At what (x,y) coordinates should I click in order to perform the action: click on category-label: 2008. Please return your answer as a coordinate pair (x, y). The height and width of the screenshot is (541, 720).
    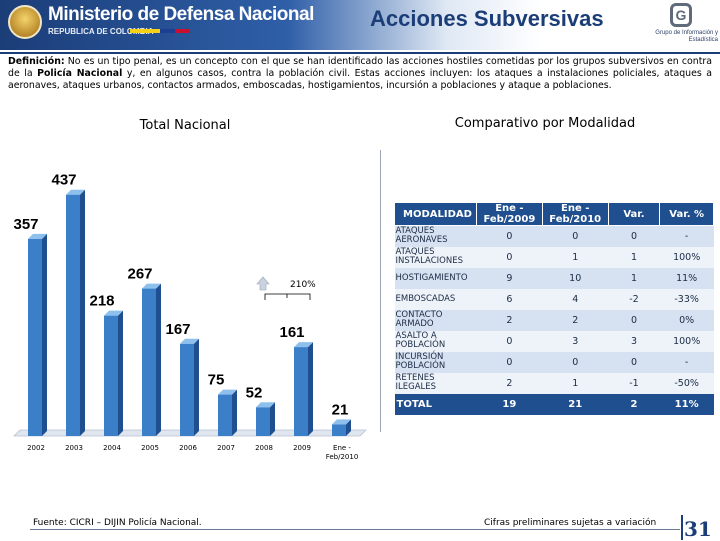
    Looking at the image, I should click on (264, 448).